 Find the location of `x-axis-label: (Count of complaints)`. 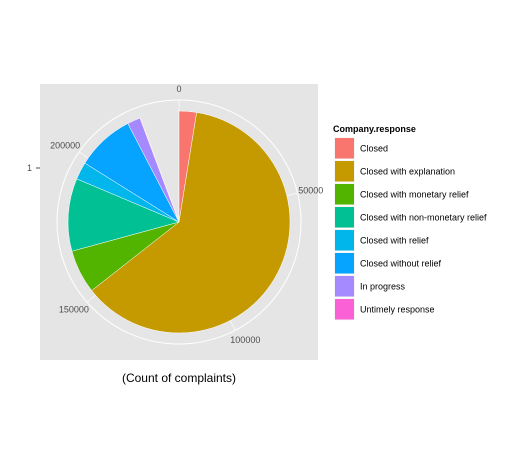

x-axis-label: (Count of complaints) is located at coordinates (179, 378).